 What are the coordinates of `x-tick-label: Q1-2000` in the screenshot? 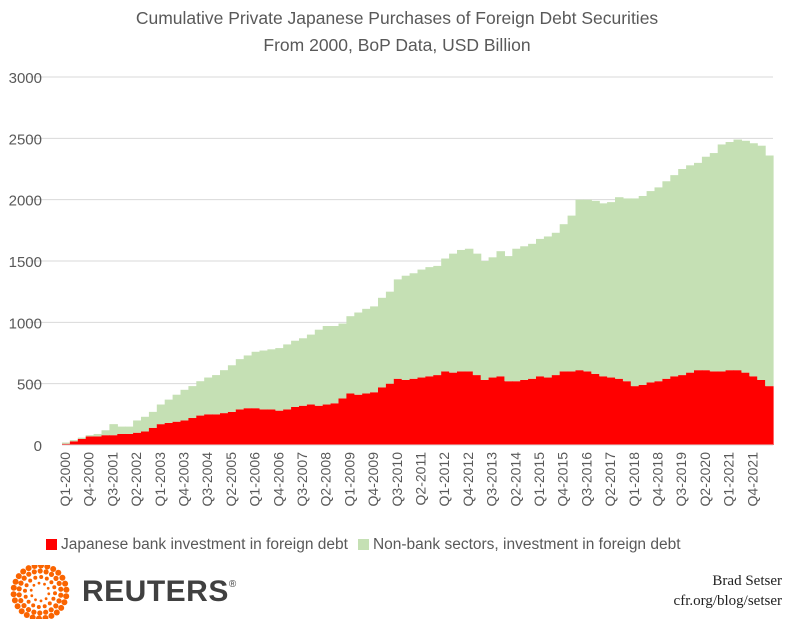 It's located at (65, 479).